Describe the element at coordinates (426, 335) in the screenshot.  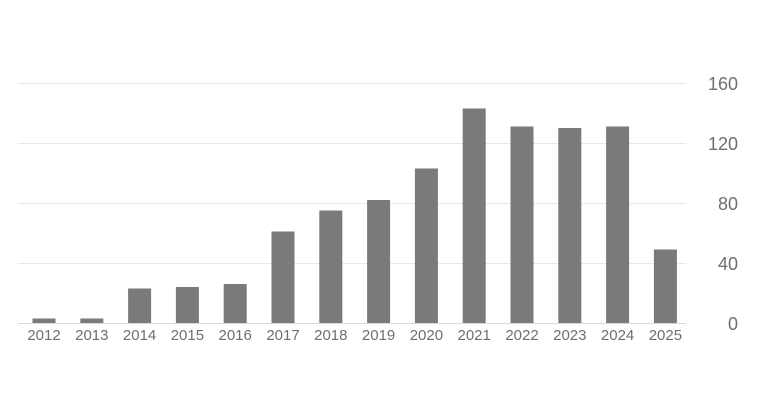
I see `x-tick-label: 2020` at that location.